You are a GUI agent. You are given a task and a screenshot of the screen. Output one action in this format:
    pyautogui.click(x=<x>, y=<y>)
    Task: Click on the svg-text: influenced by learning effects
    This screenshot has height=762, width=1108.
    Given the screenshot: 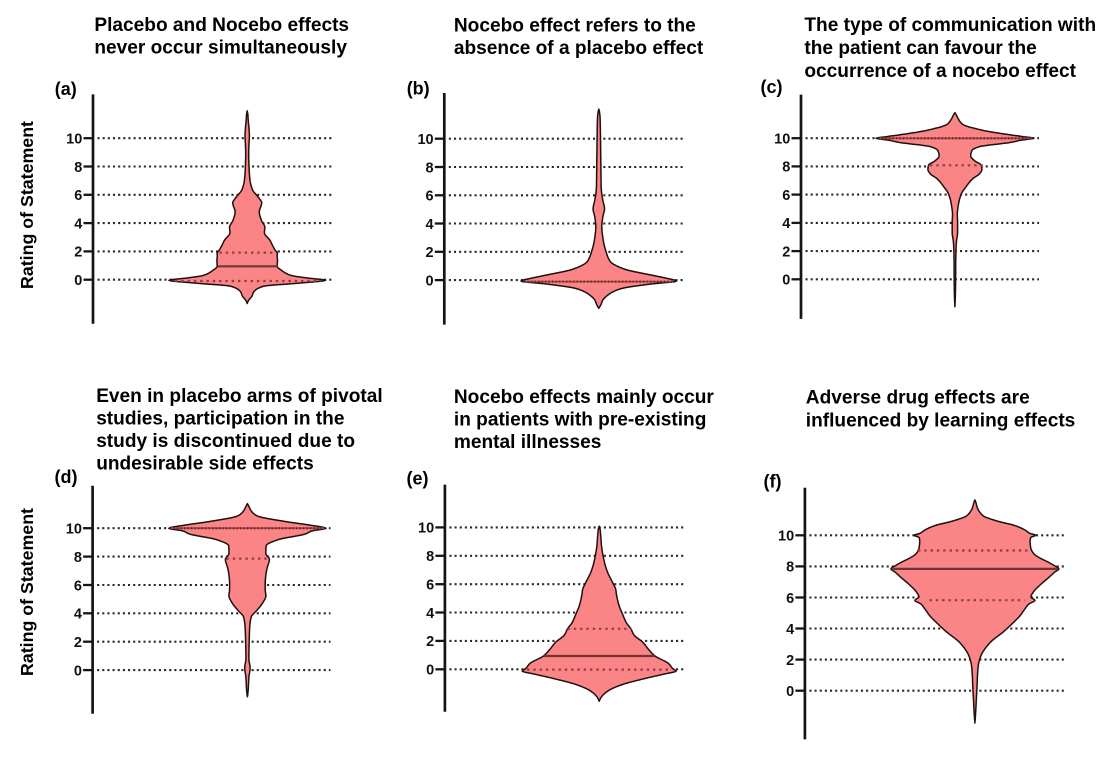 What is the action you would take?
    pyautogui.click(x=941, y=421)
    